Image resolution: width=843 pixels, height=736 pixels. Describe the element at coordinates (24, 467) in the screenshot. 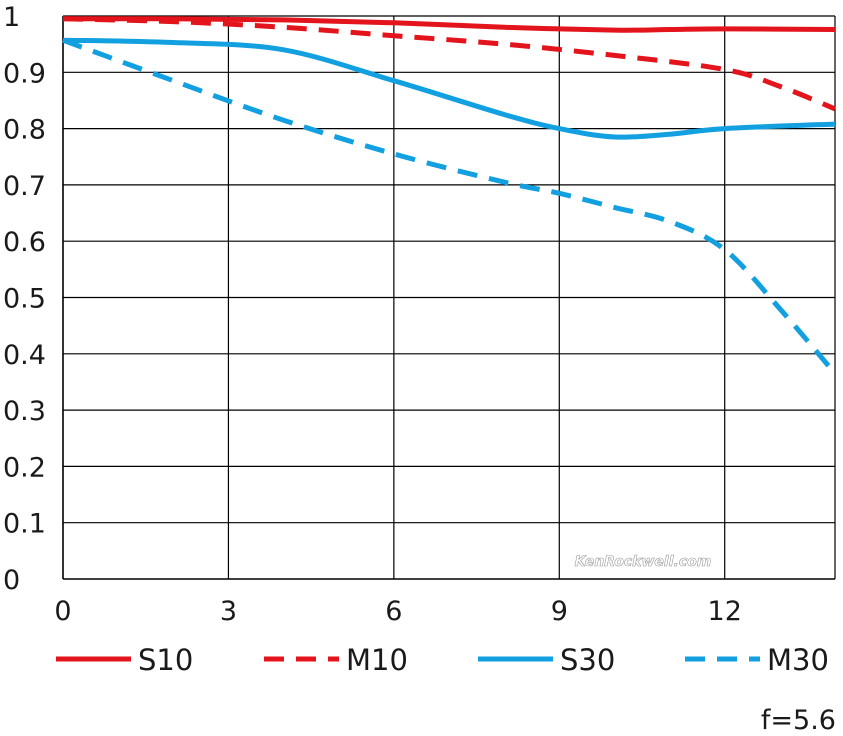

I see `y-tick-label: 0.2` at that location.